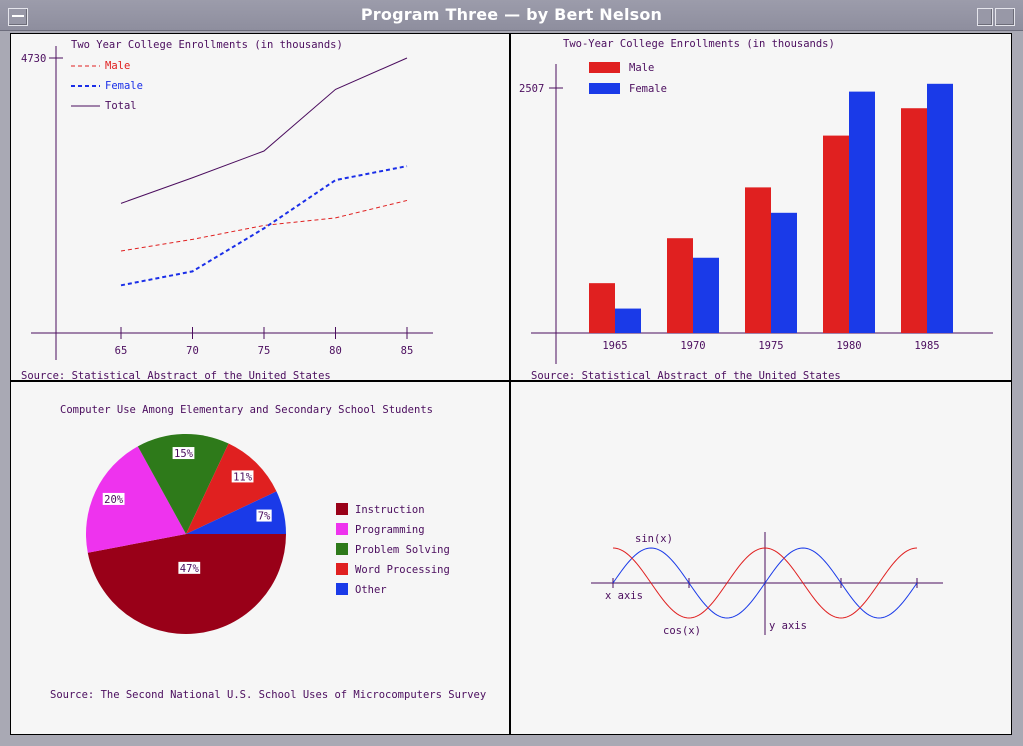 The height and width of the screenshot is (746, 1023). I want to click on pie-legend-label: Other, so click(371, 590).